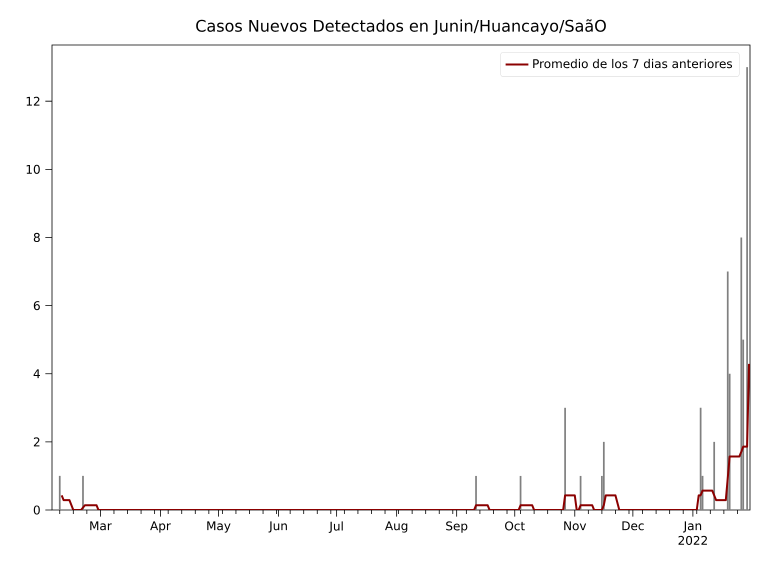  I want to click on x-tick-label: Oct, so click(515, 525).